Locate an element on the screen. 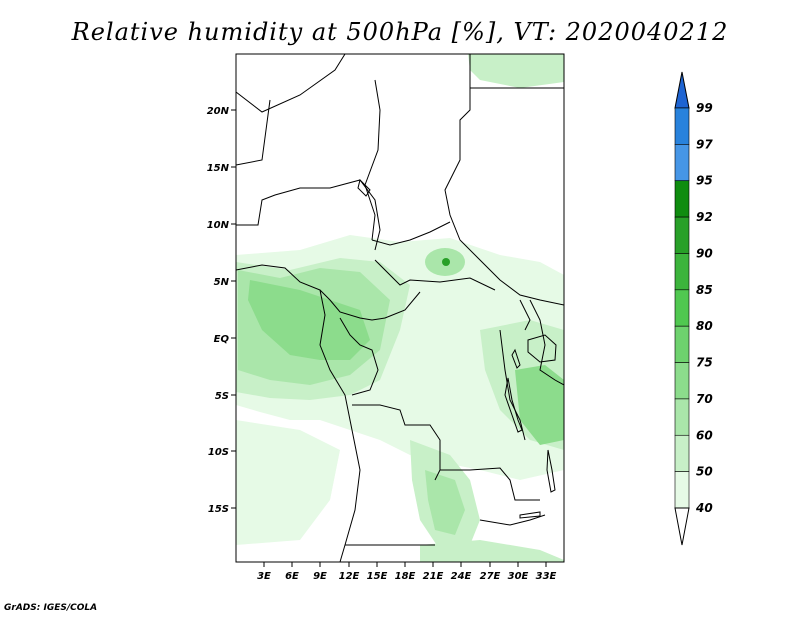 The height and width of the screenshot is (618, 800). border-kenya is located at coordinates (525, 315).